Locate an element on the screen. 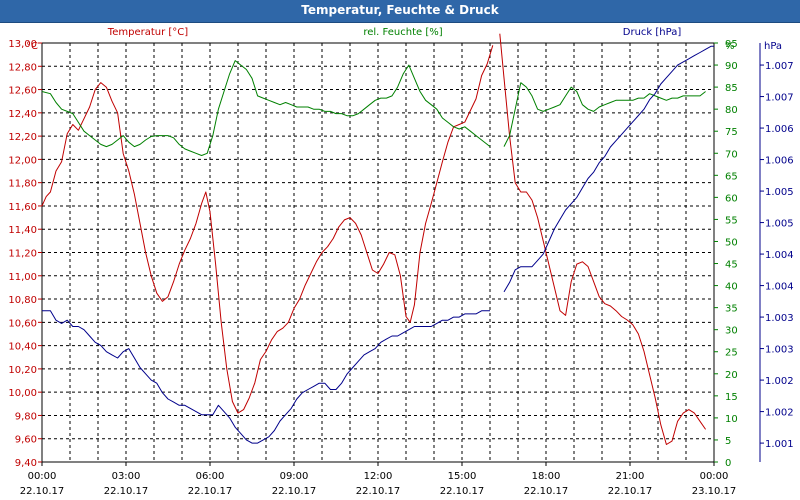 The width and height of the screenshot is (800, 500). temperature-tick-label: 12,00 is located at coordinates (22, 160).